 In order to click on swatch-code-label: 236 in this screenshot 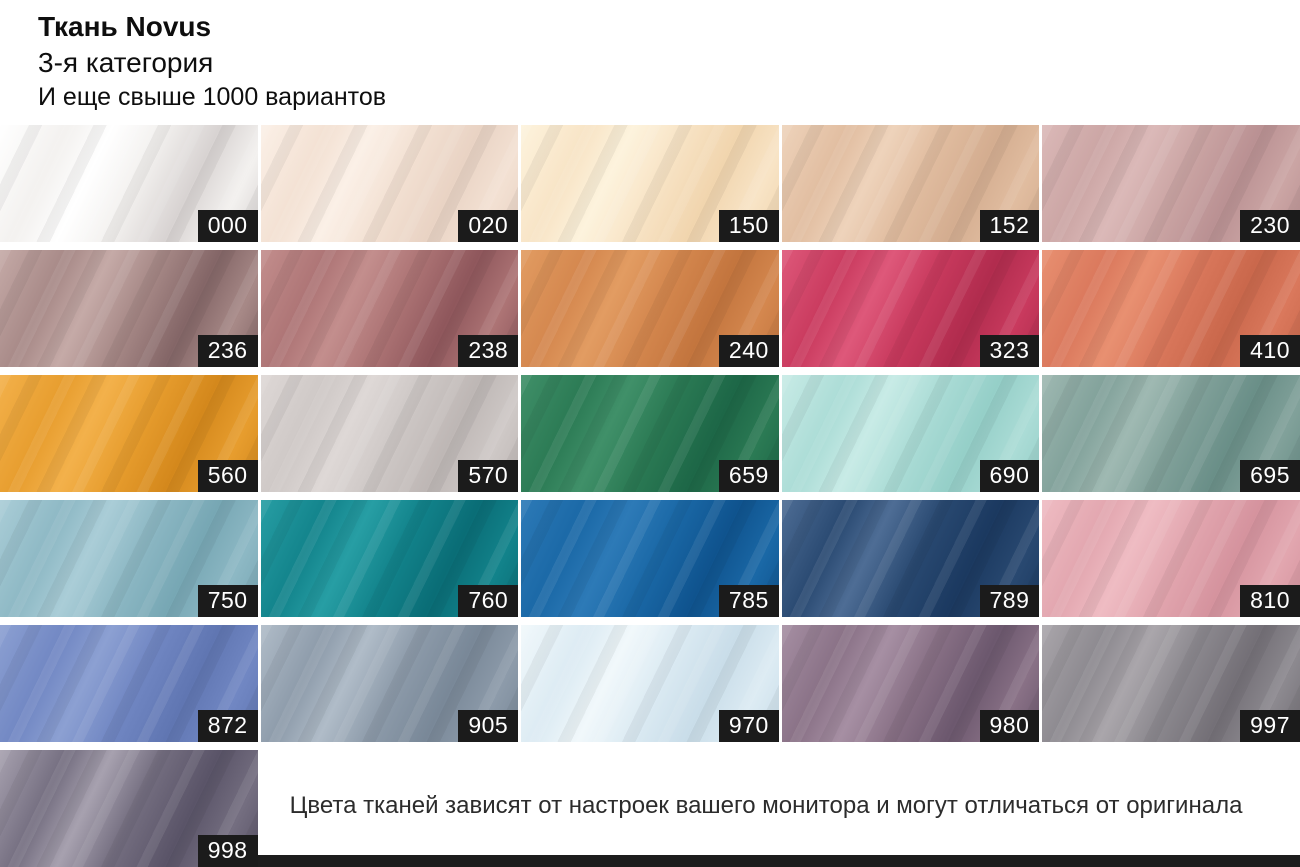, I will do `click(227, 351)`.